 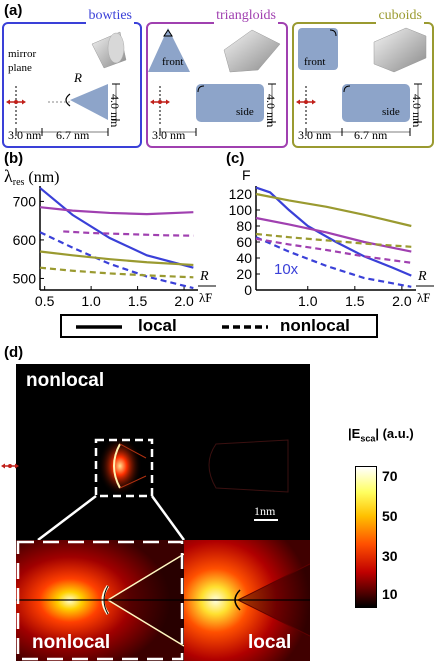 What do you see at coordinates (14, 352) in the screenshot?
I see `panel-d-label: (d)` at bounding box center [14, 352].